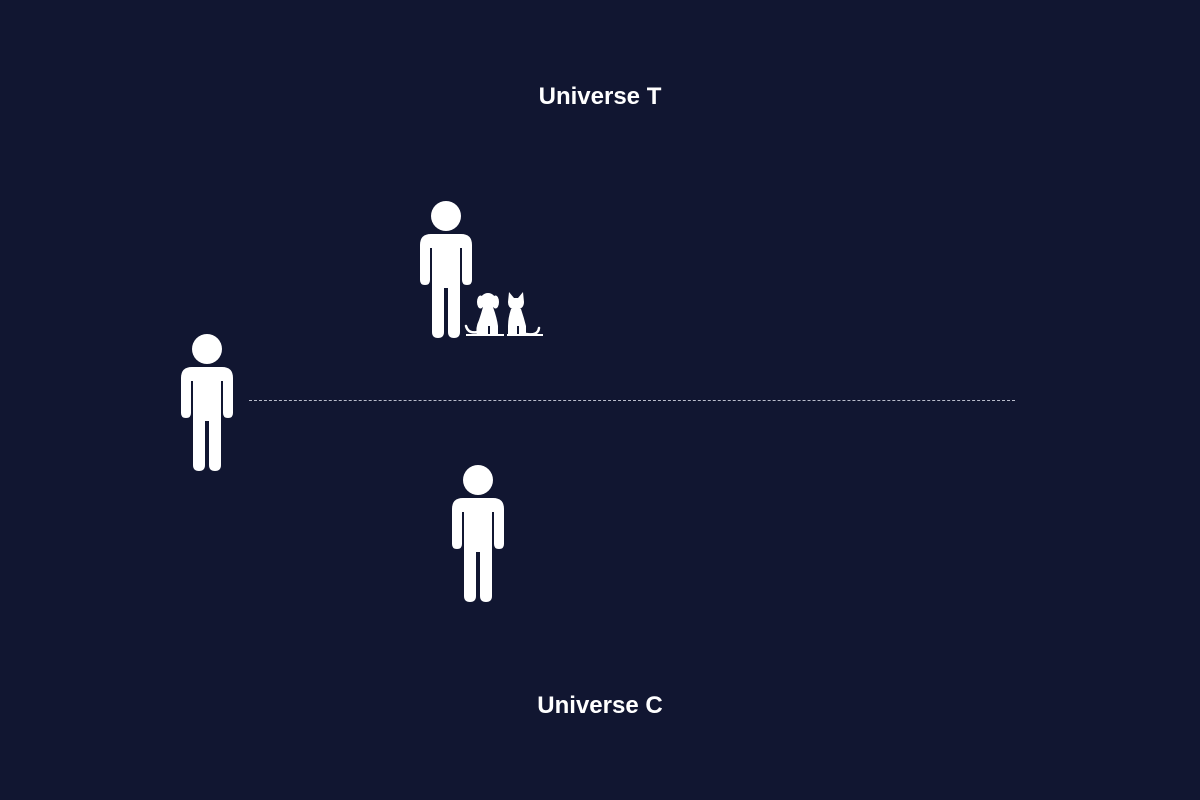  Describe the element at coordinates (600, 705) in the screenshot. I see `universe-c-label: Universe C` at that location.